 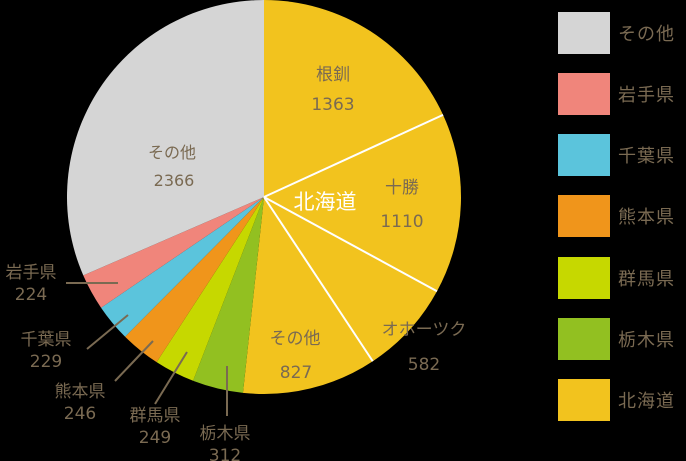 I want to click on legend-item-chiba: 千葉県, so click(x=622, y=155).